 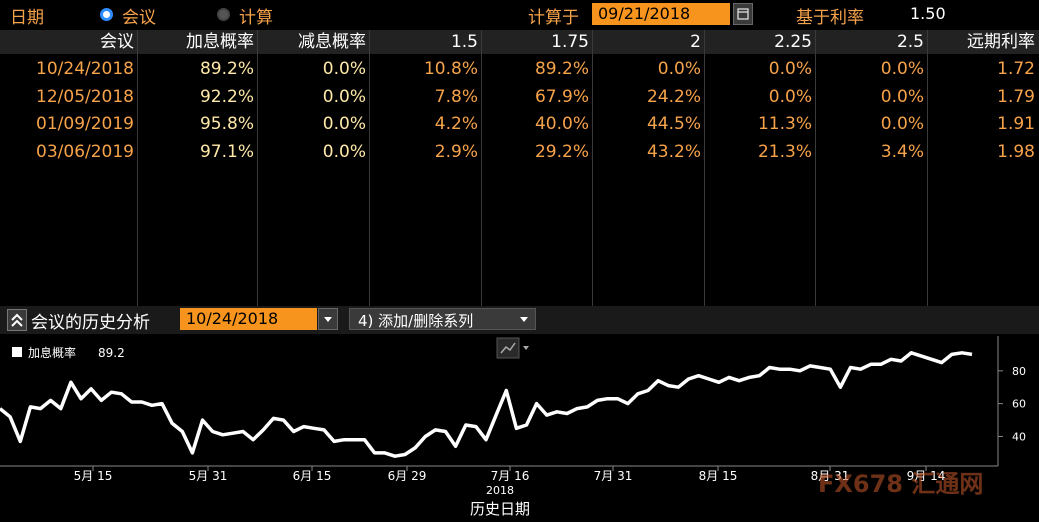 I want to click on column-header: 2, so click(x=695, y=42).